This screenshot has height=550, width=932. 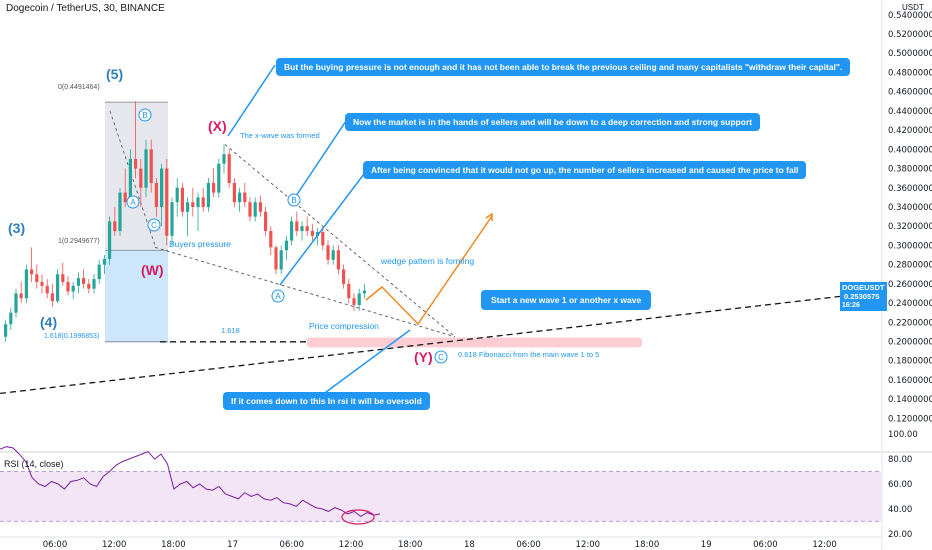 I want to click on price-tick-label: 0.1200000, so click(x=910, y=419).